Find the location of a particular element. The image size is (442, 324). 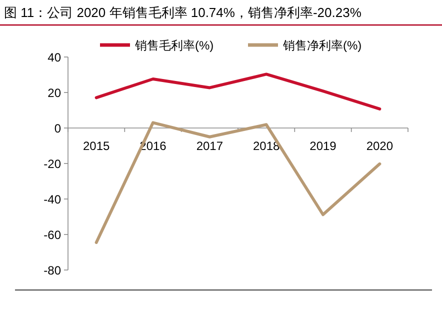

x-tick-label: 2019 is located at coordinates (323, 146).